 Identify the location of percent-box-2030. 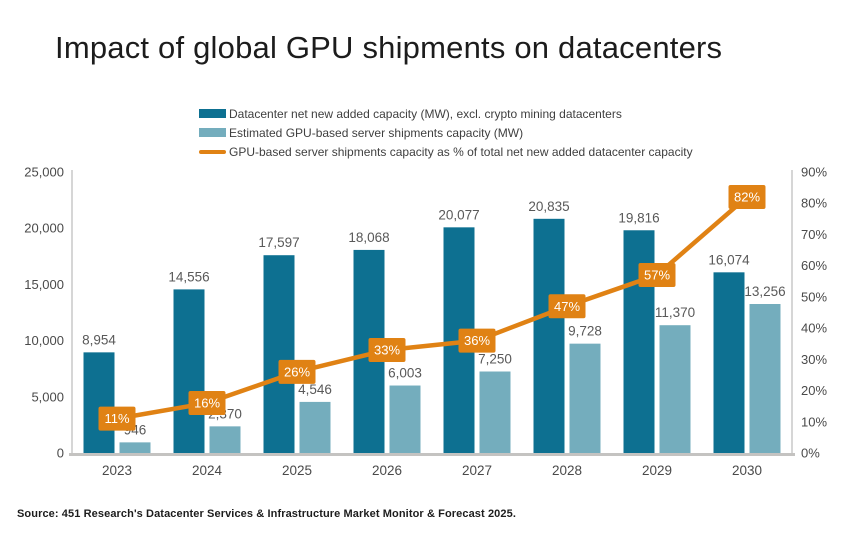
(747, 196).